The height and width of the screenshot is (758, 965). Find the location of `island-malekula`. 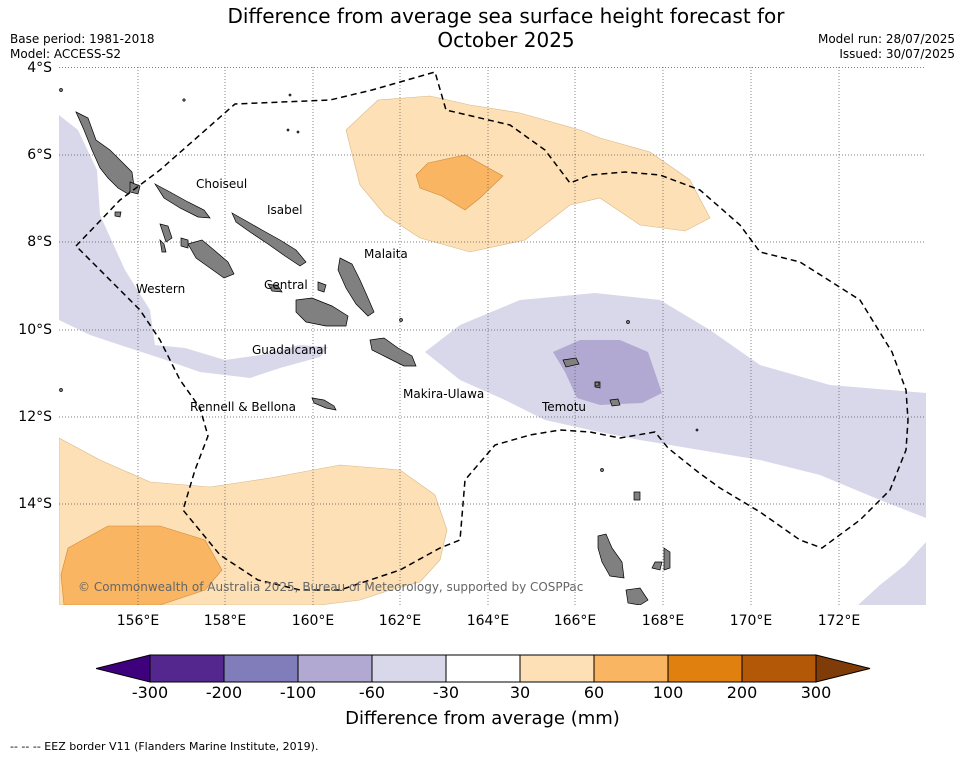

island-malekula is located at coordinates (637, 596).